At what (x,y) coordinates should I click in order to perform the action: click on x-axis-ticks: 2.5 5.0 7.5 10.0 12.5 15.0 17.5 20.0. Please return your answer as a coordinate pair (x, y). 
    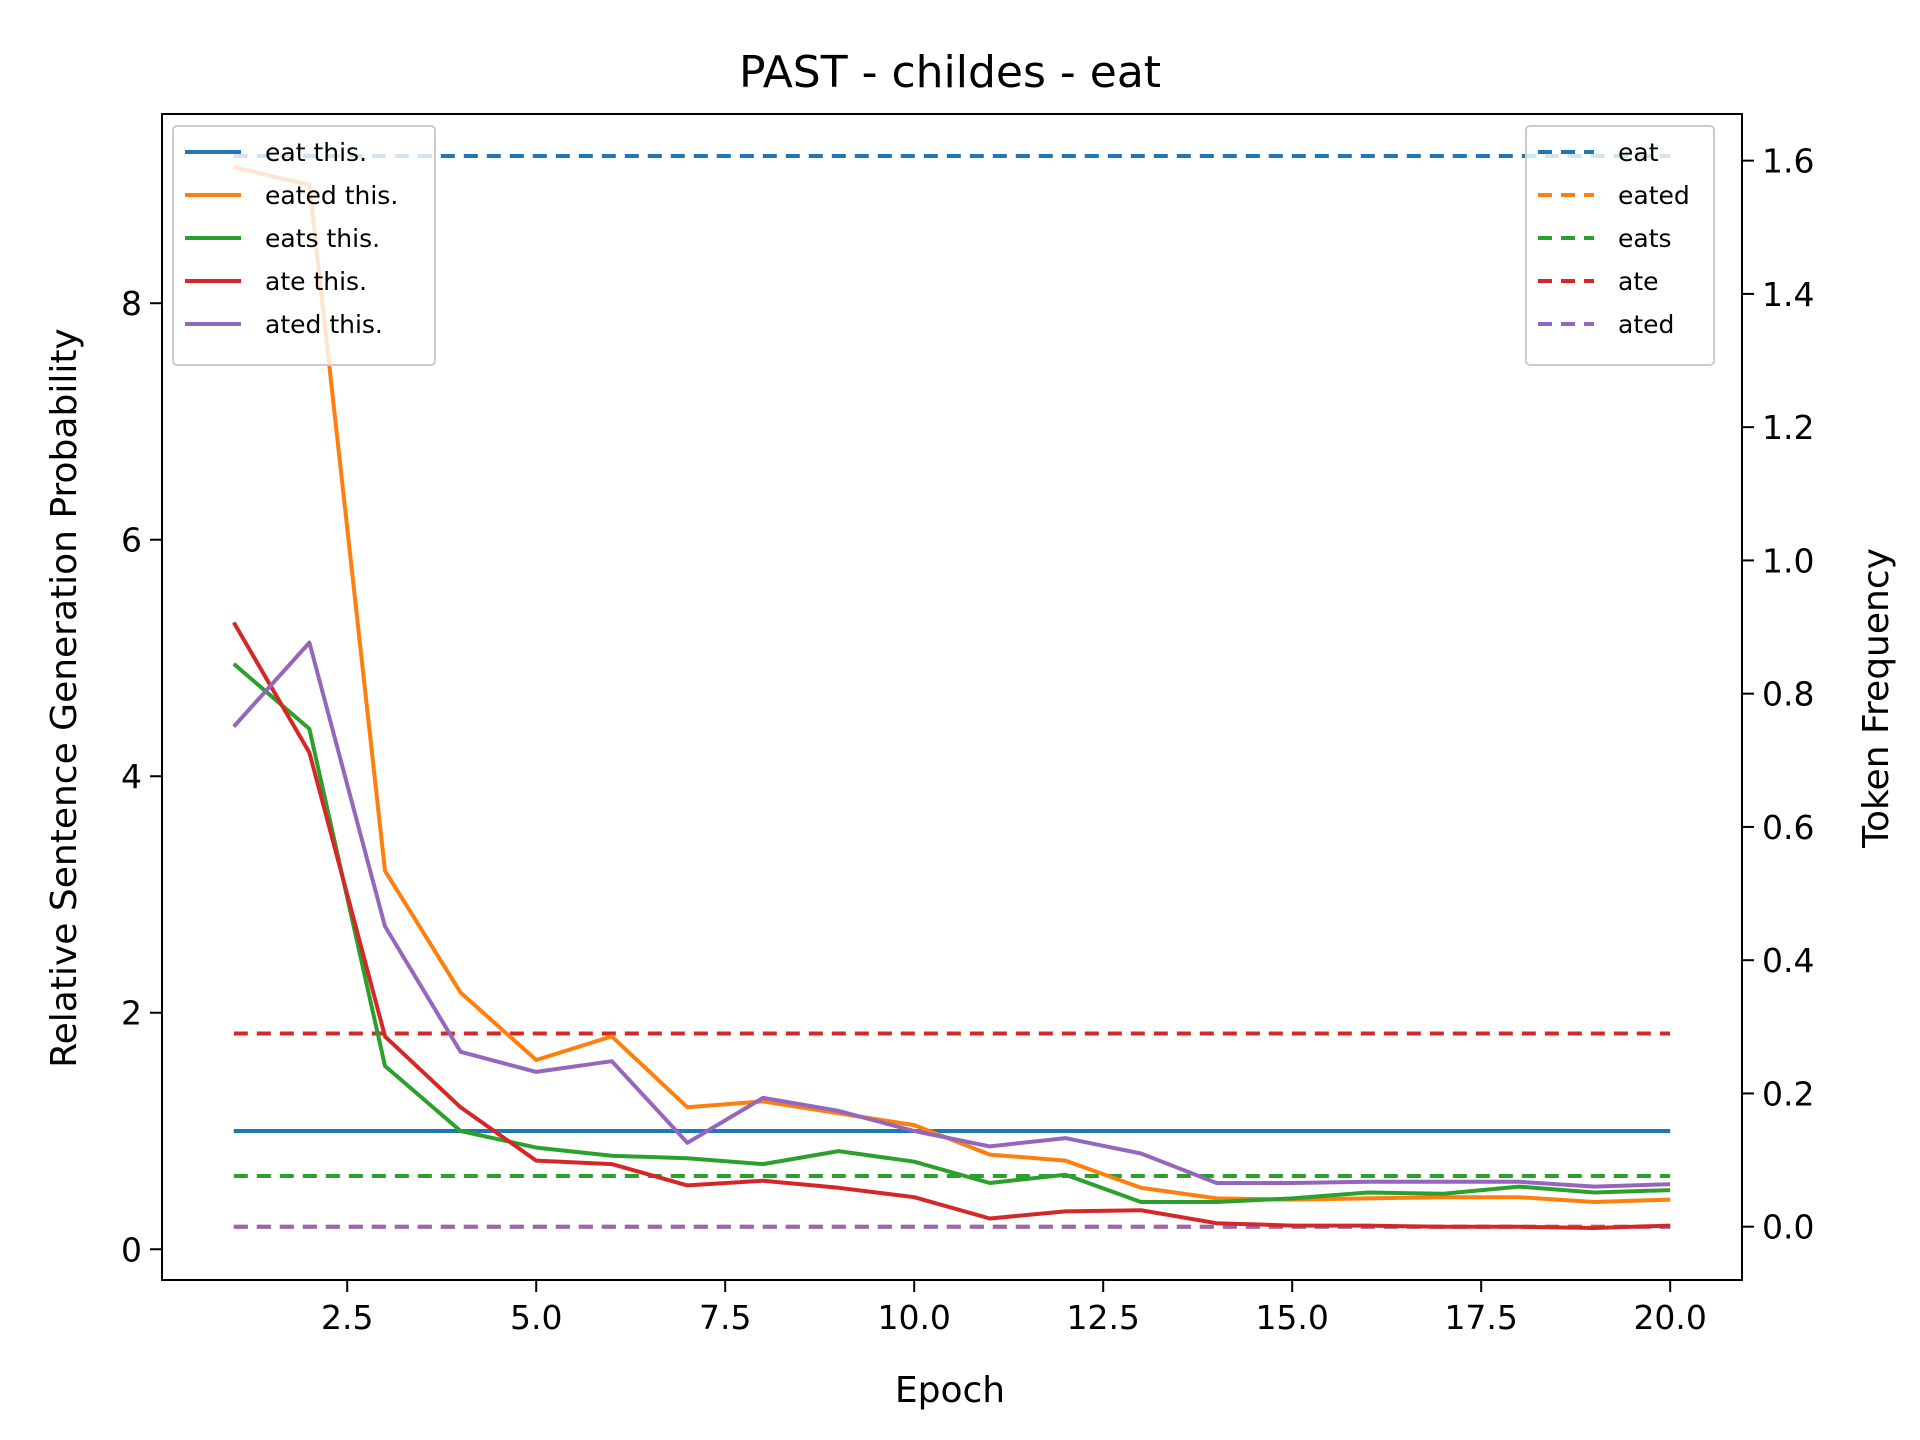
    Looking at the image, I should click on (1014, 1308).